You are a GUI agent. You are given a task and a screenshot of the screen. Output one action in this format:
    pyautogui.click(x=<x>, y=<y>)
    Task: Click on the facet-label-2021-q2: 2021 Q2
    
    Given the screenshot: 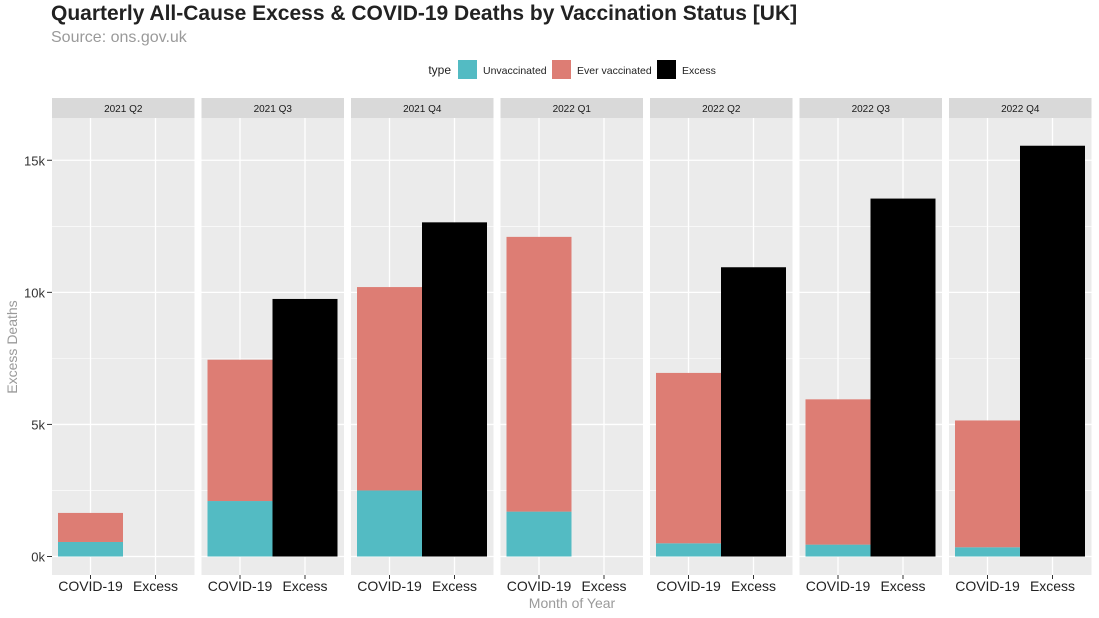 What is the action you would take?
    pyautogui.click(x=123, y=109)
    